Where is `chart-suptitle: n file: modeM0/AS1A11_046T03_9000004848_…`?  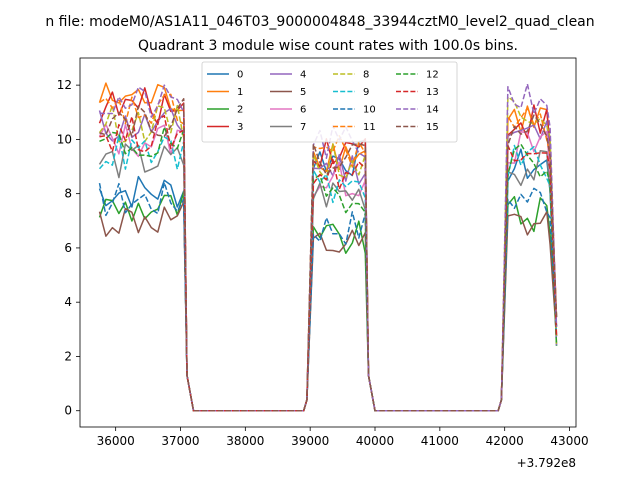 chart-suptitle: n file: modeM0/AS1A11_046T03_9000004848_… is located at coordinates (319, 22).